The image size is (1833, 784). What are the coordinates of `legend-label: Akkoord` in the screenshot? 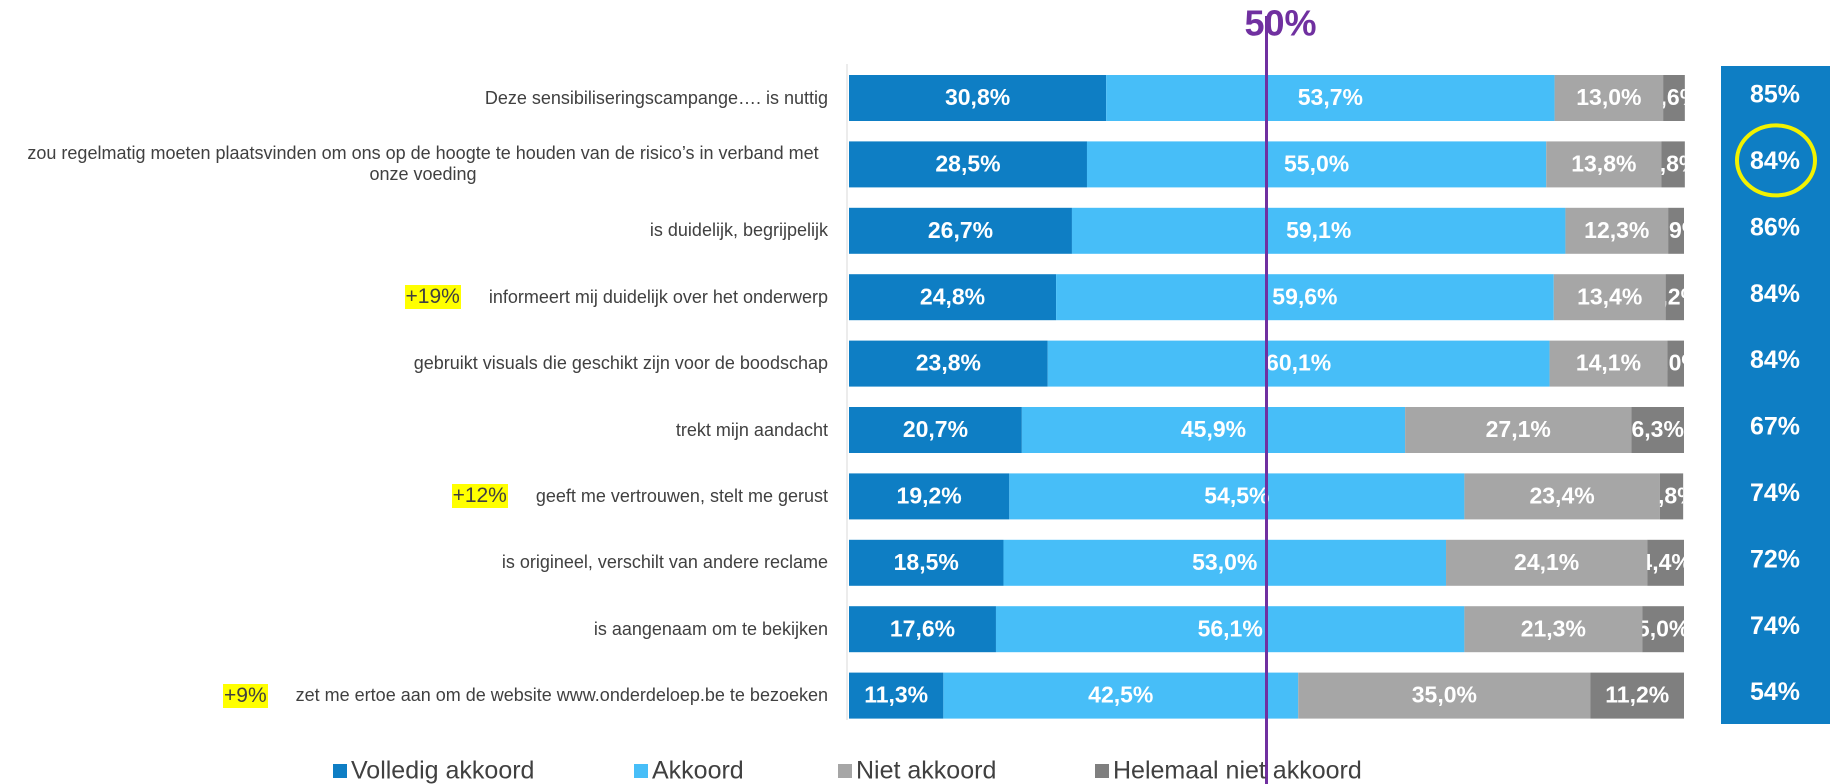 It's located at (698, 770).